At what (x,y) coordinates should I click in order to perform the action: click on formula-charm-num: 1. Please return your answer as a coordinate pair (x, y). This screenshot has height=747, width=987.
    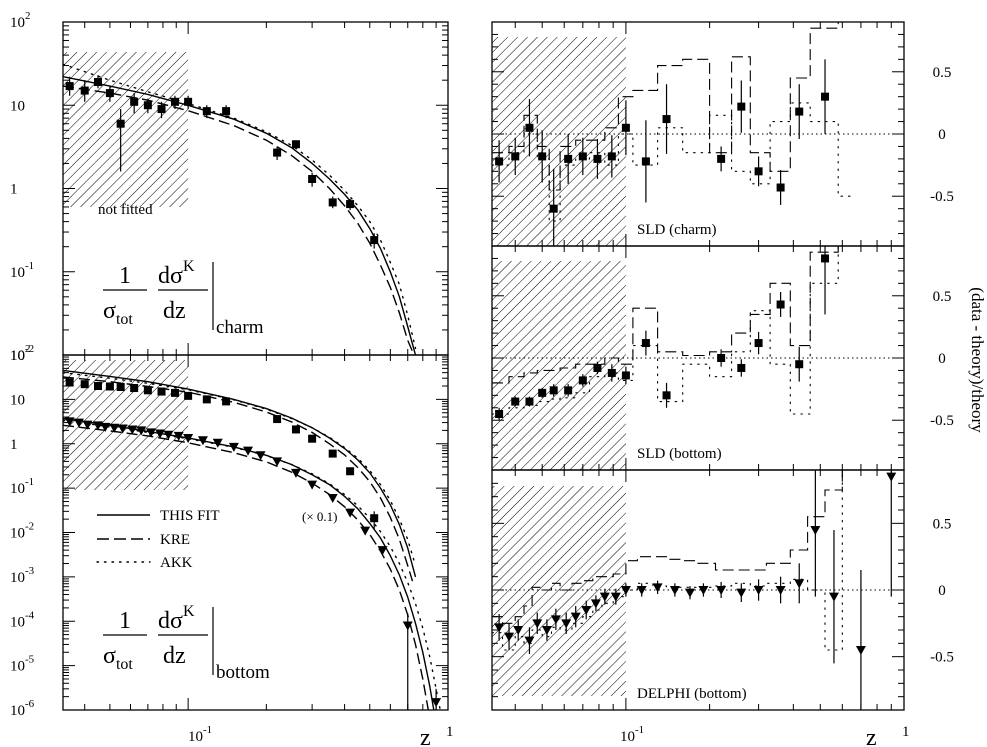
    Looking at the image, I should click on (125, 276).